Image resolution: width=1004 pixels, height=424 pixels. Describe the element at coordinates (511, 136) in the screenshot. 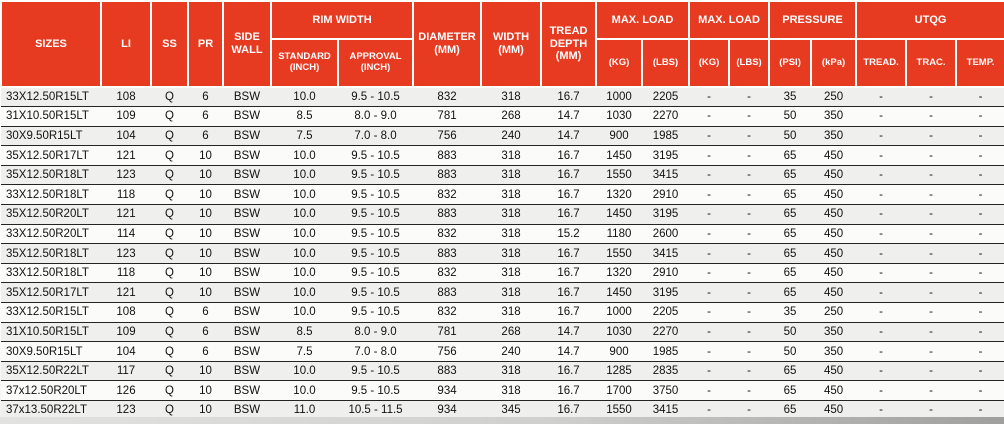

I see `table-cell: 240` at that location.